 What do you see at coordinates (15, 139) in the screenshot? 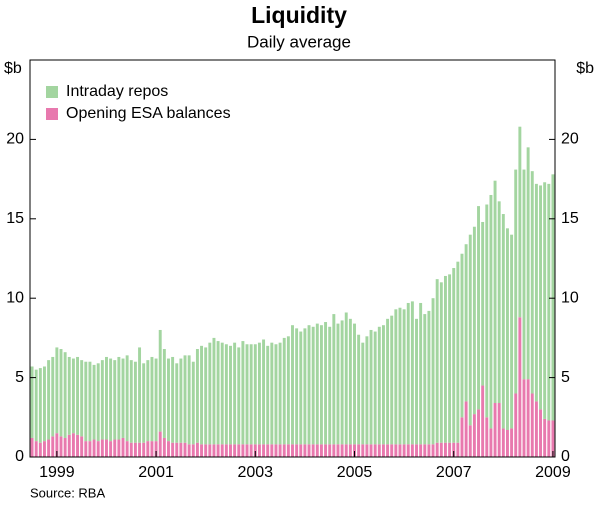
I see `y-tick-label: 20` at bounding box center [15, 139].